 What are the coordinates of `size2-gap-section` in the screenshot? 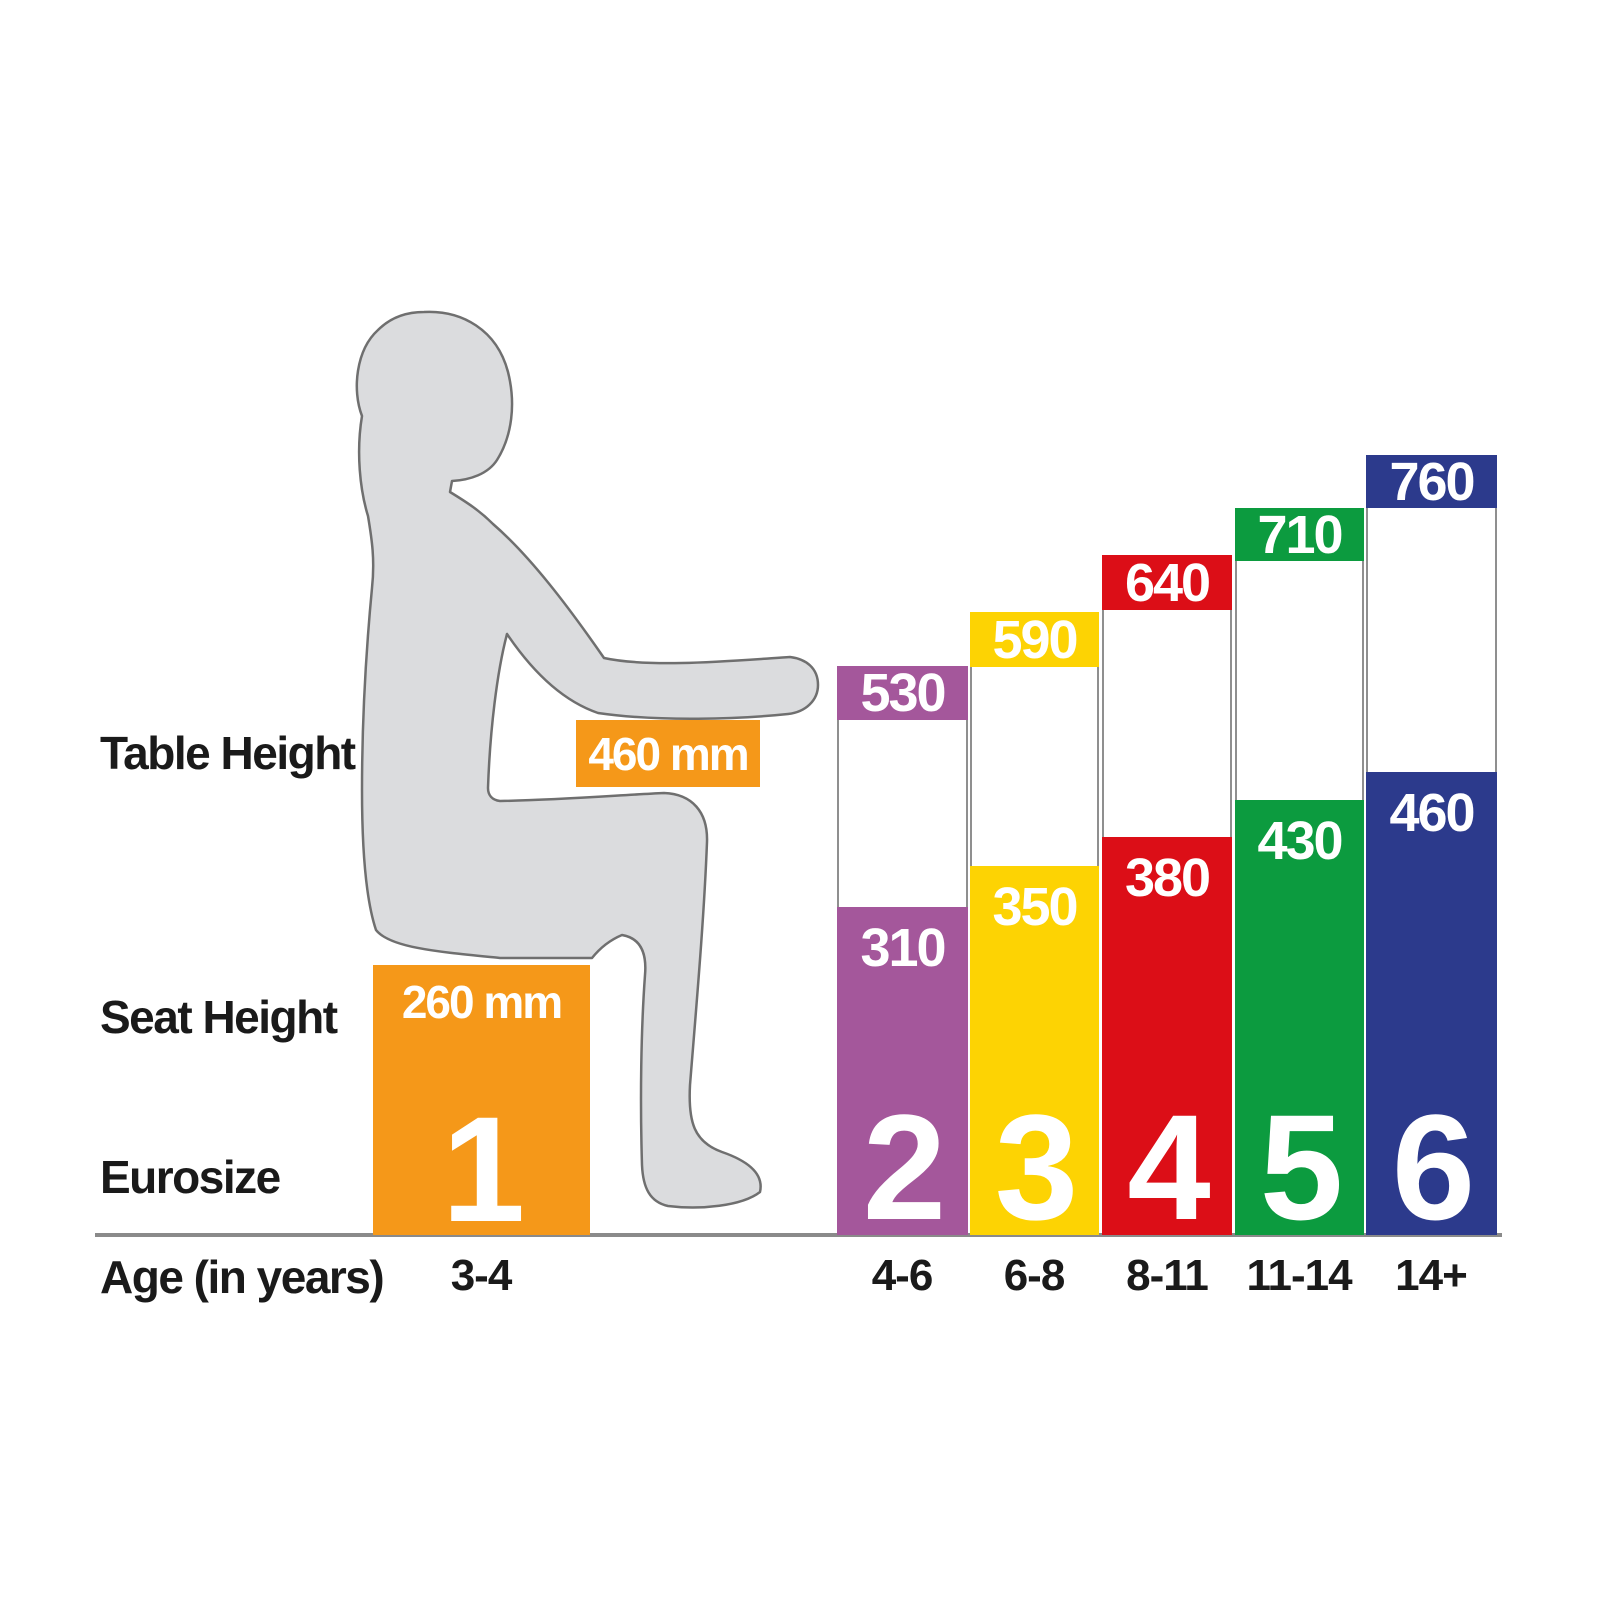 It's located at (902, 813).